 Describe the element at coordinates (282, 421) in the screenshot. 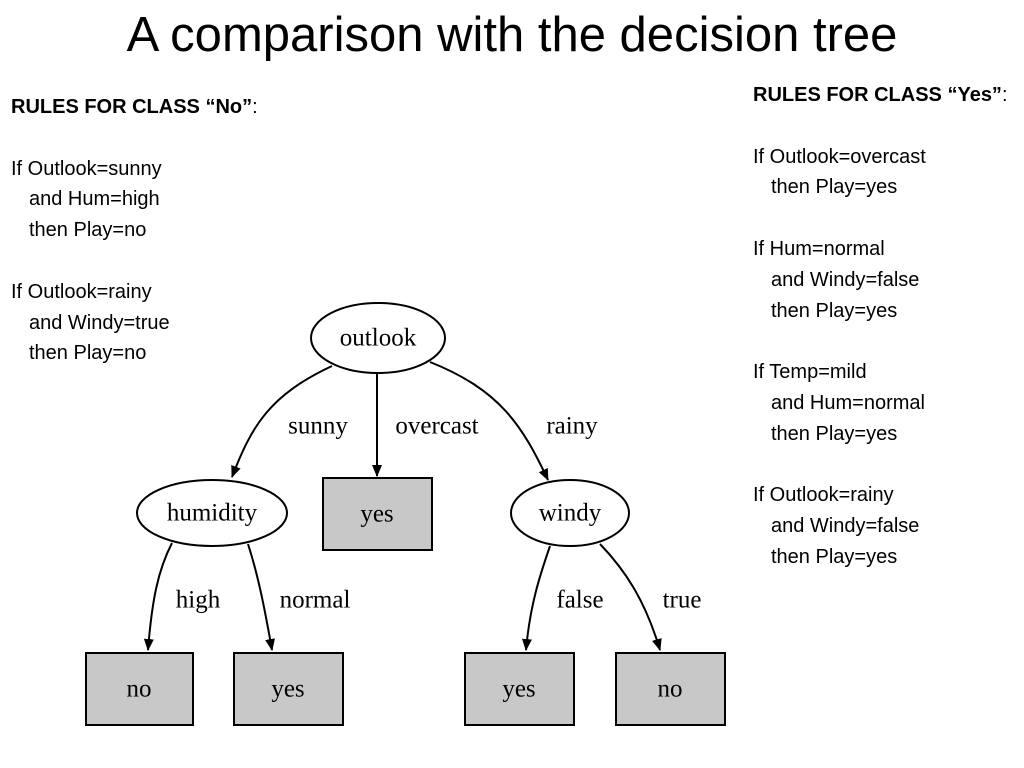

I see `edge-sunny` at that location.